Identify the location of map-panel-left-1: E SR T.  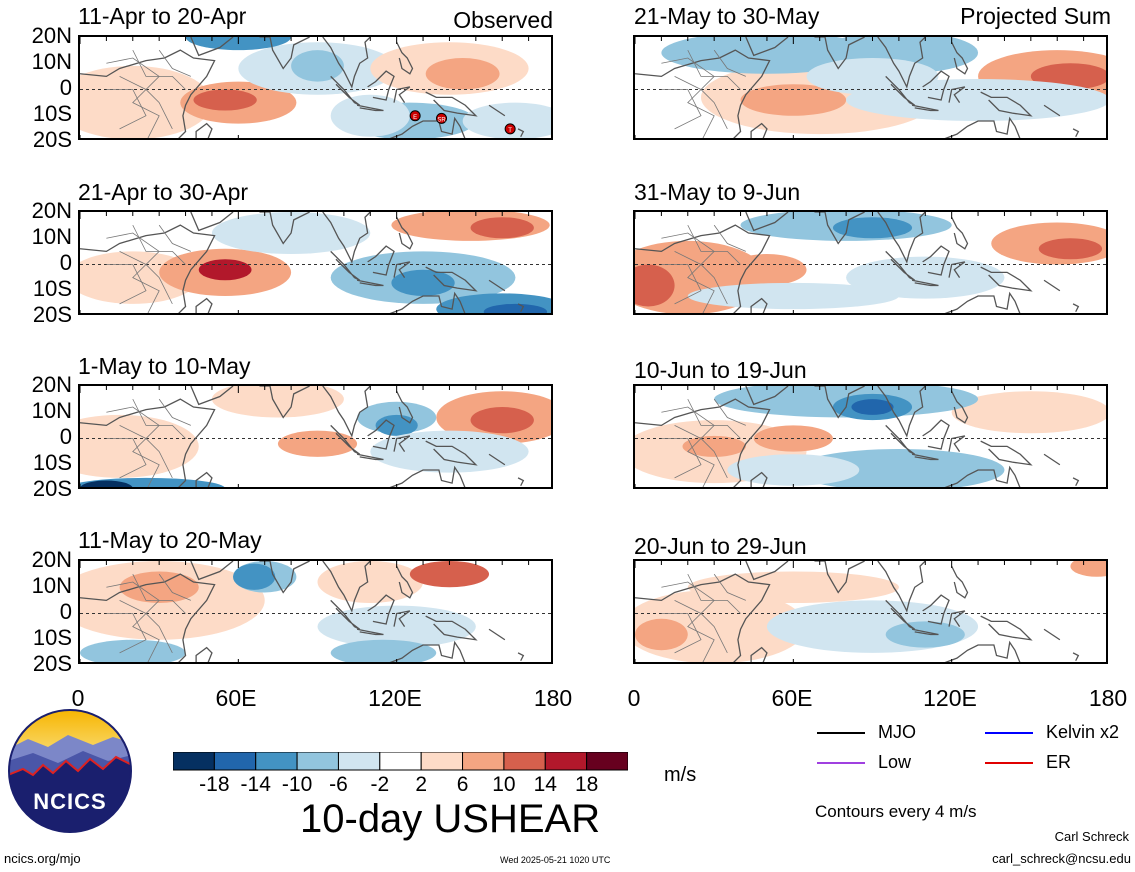
(315, 87).